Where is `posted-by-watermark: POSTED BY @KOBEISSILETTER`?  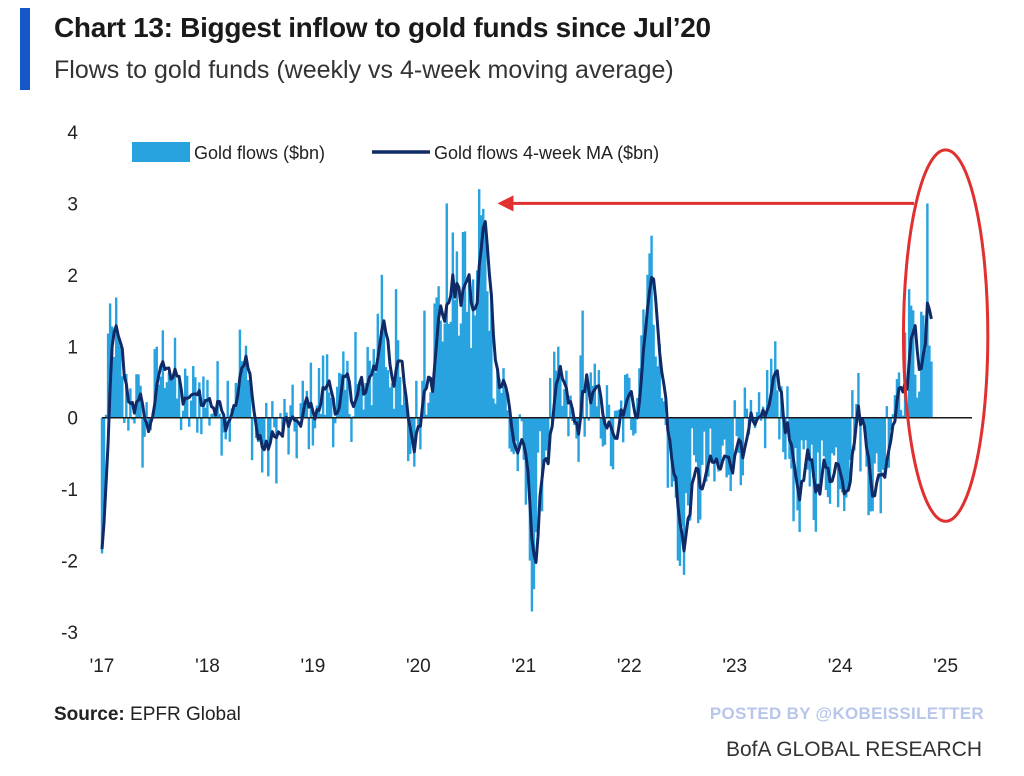 posted-by-watermark: POSTED BY @KOBEISSILETTER is located at coordinates (846, 713).